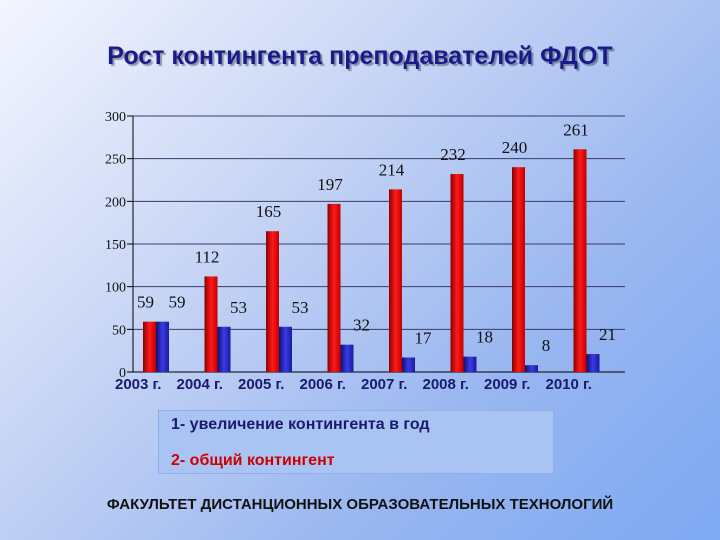 The image size is (720, 540). What do you see at coordinates (392, 169) in the screenshot?
I see `data-label-total: 214` at bounding box center [392, 169].